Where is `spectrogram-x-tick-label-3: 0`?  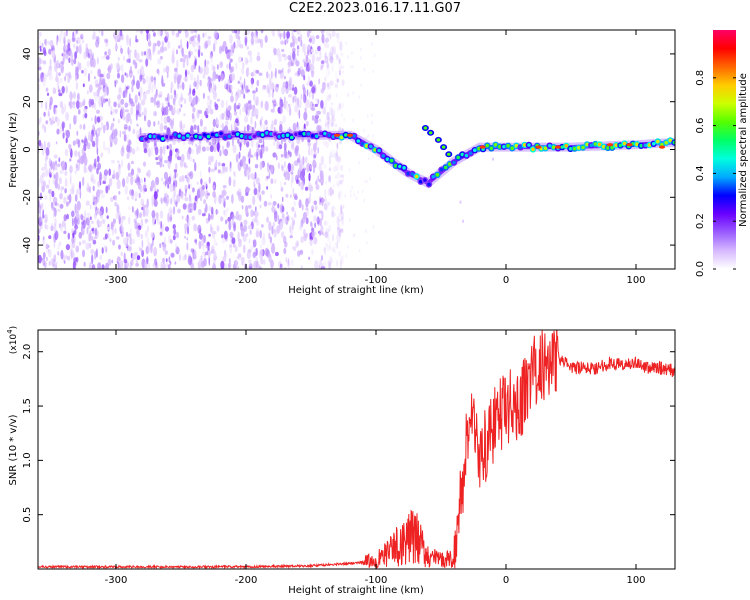
spectrogram-x-tick-label-3: 0 is located at coordinates (506, 280).